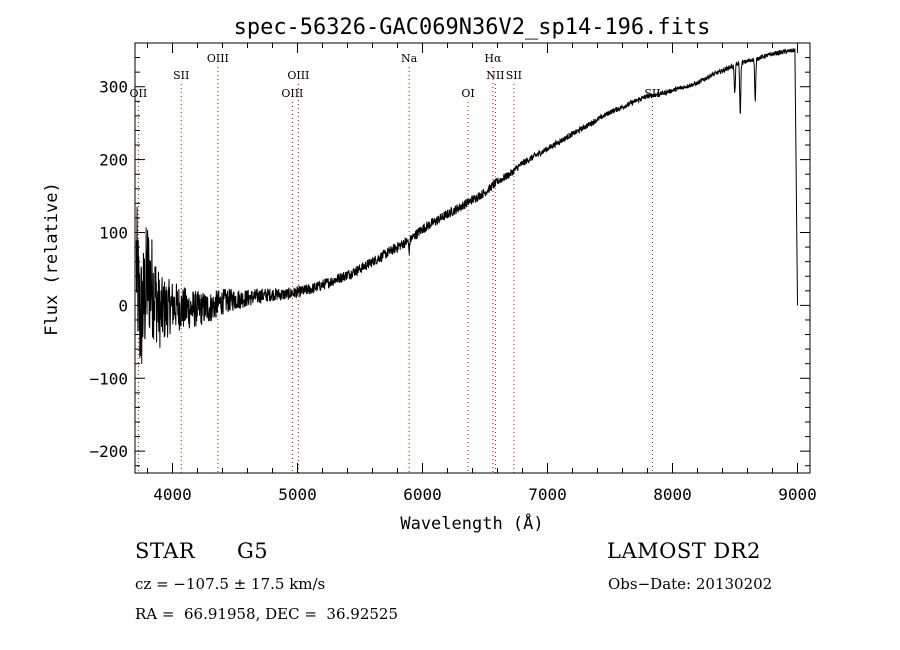 This screenshot has height=650, width=900. What do you see at coordinates (547, 494) in the screenshot?
I see `x-tick-label: 7000` at bounding box center [547, 494].